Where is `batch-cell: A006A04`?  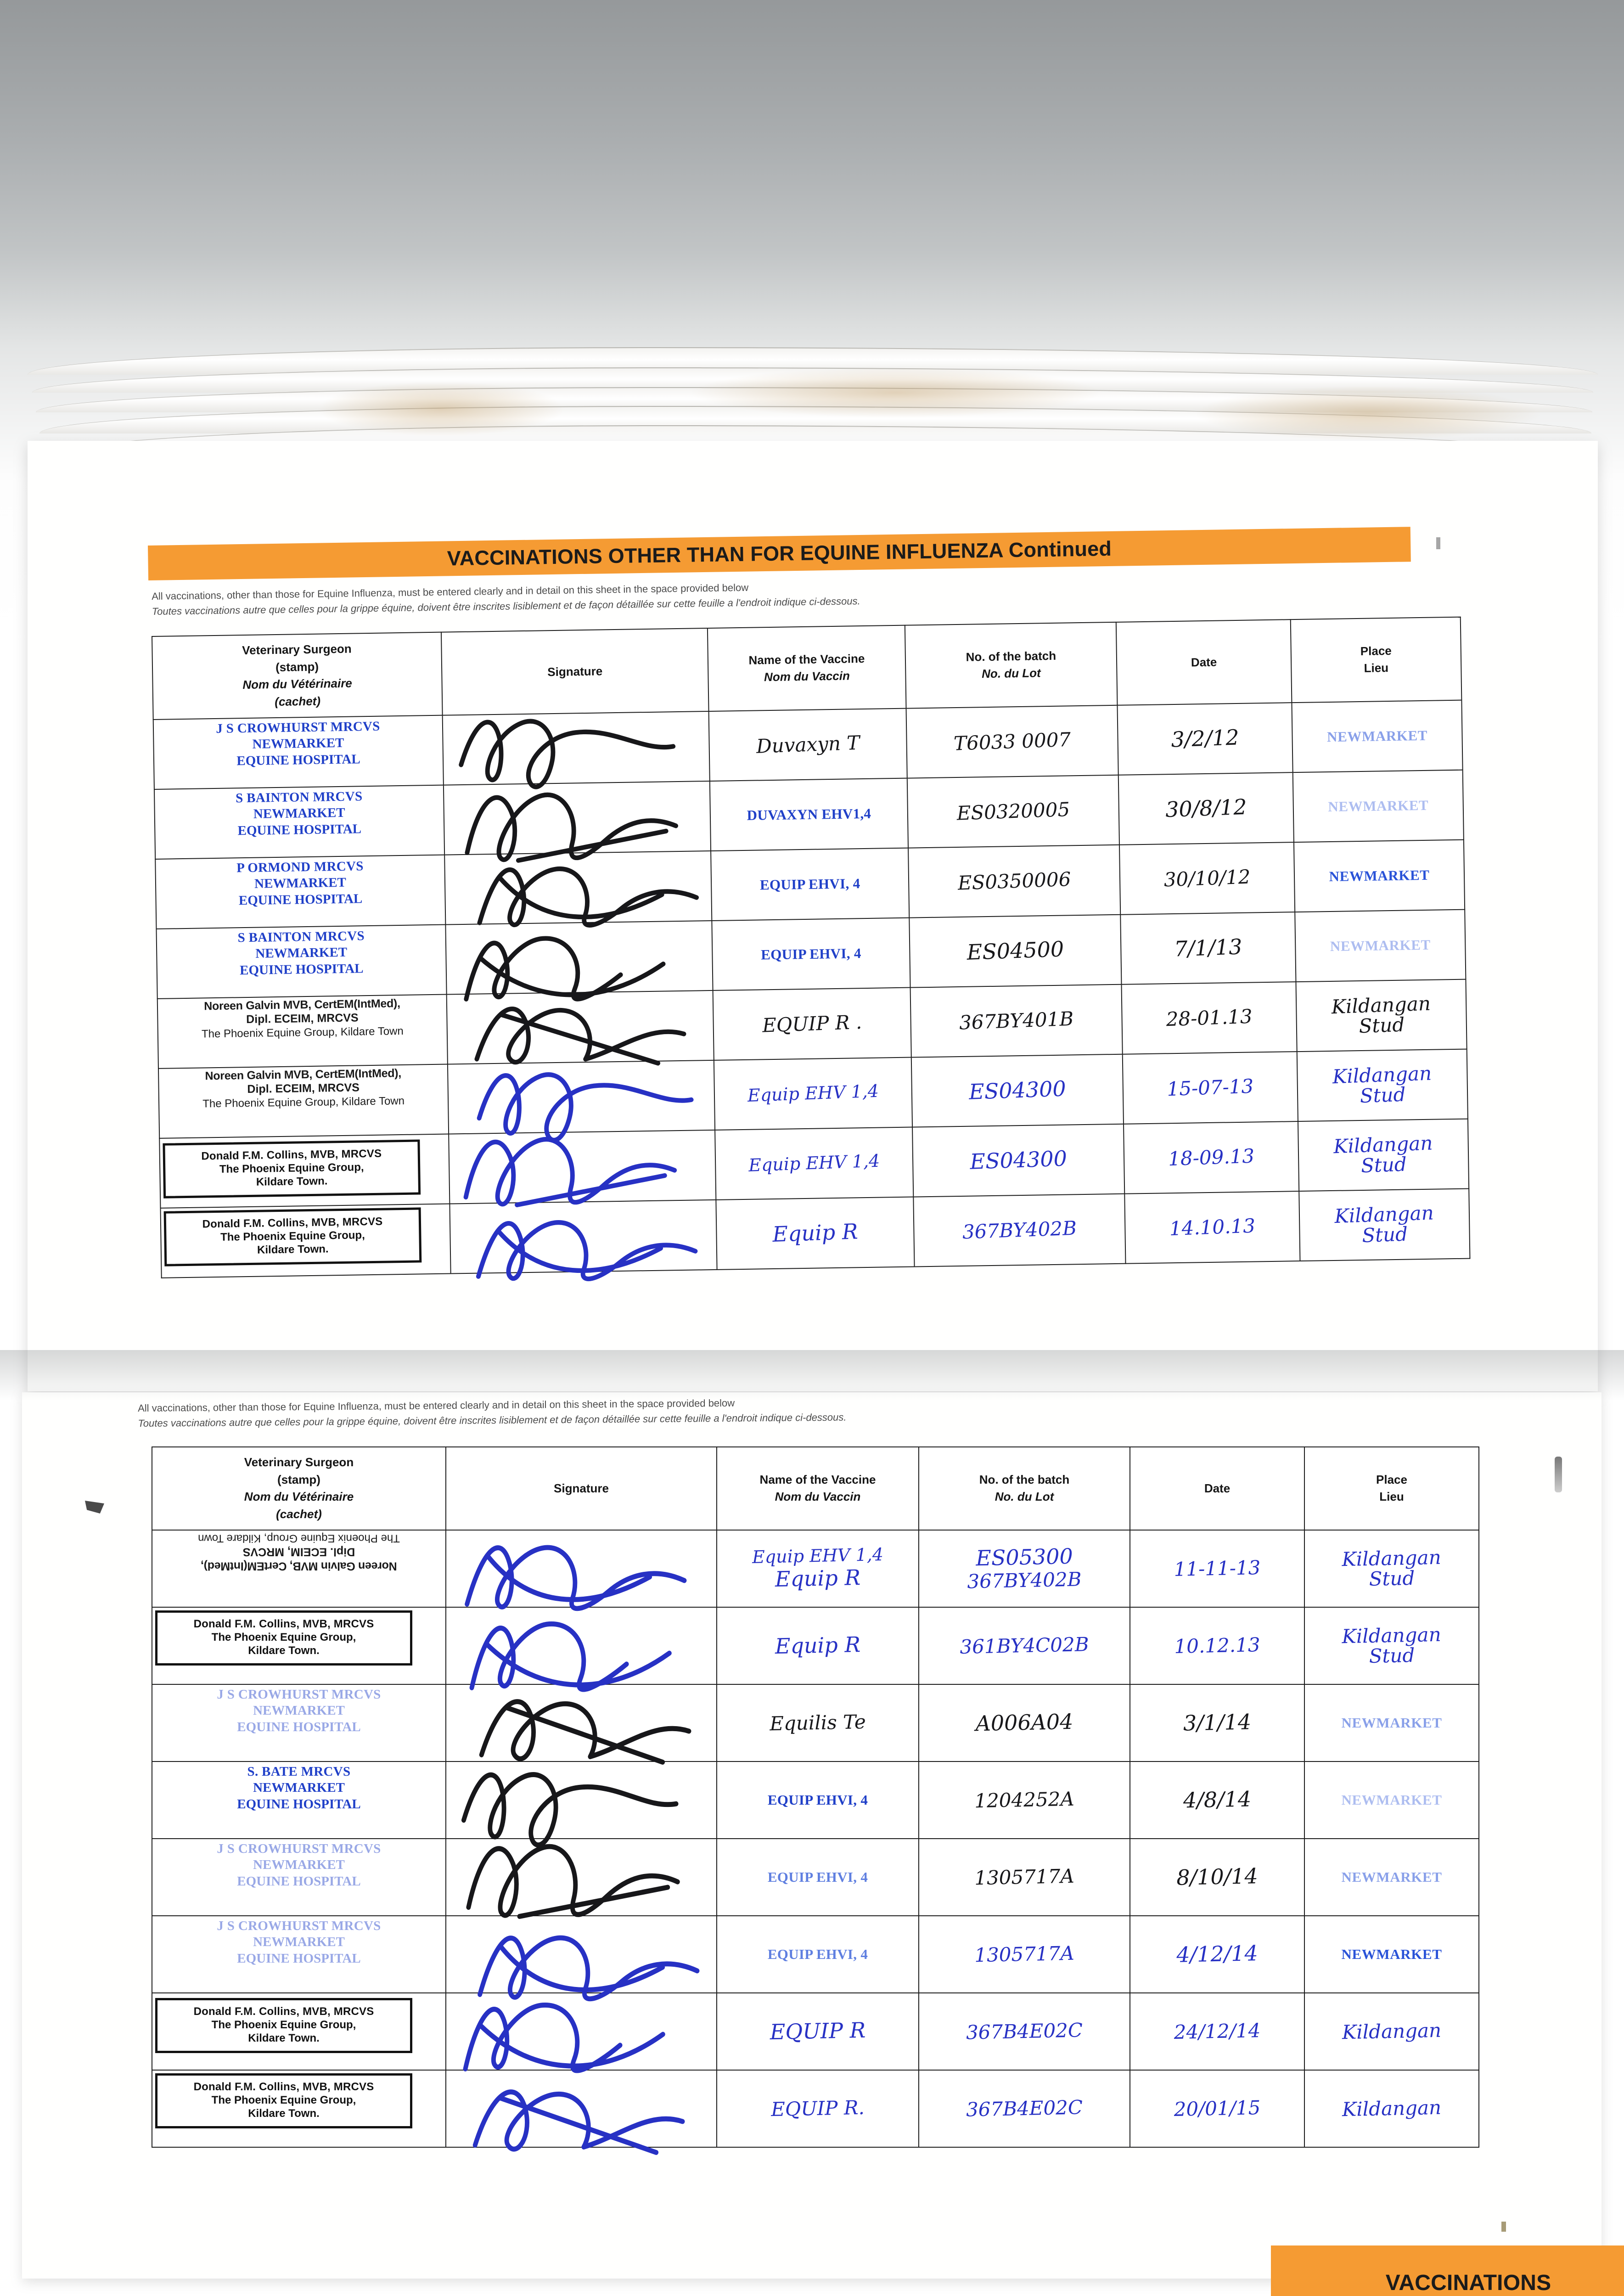 batch-cell: A006A04 is located at coordinates (1024, 1722).